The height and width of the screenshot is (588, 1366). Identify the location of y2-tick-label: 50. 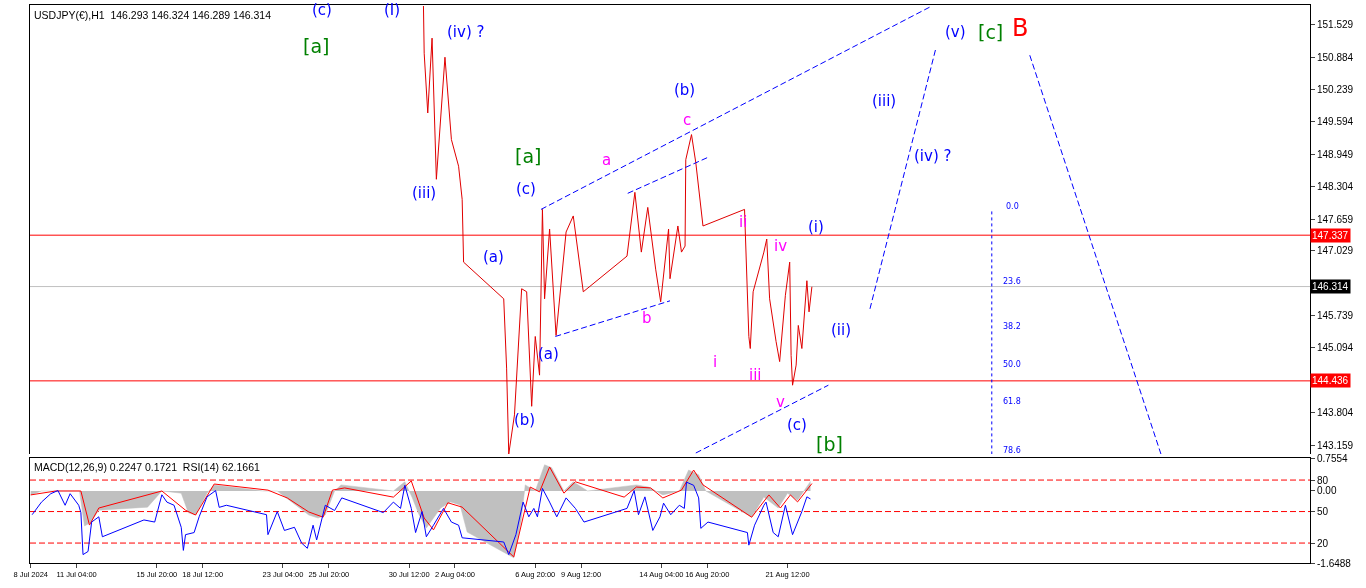
(1323, 512).